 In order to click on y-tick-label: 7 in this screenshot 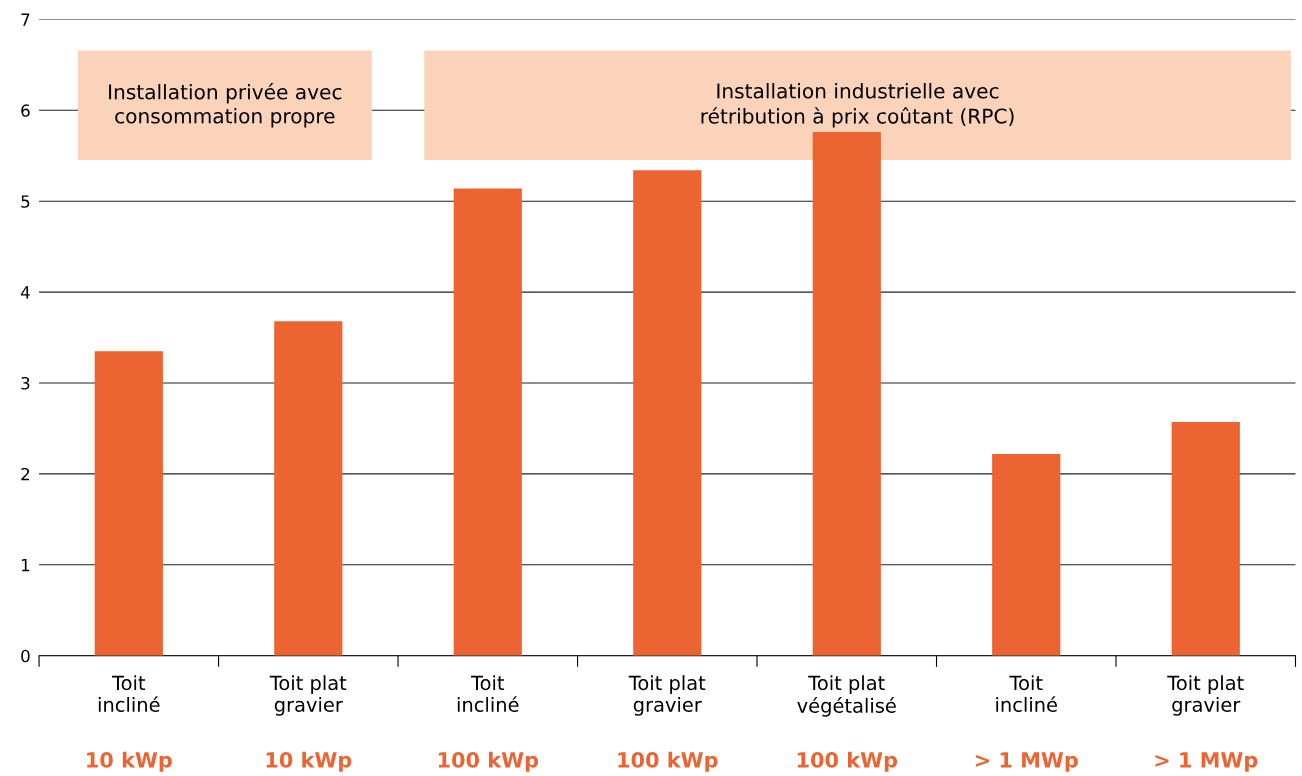, I will do `click(25, 19)`.